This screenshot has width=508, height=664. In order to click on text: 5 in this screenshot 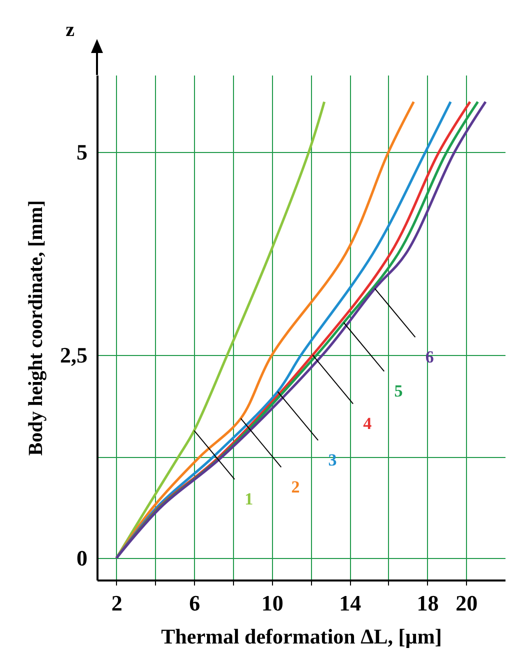, I will do `click(398, 391)`.